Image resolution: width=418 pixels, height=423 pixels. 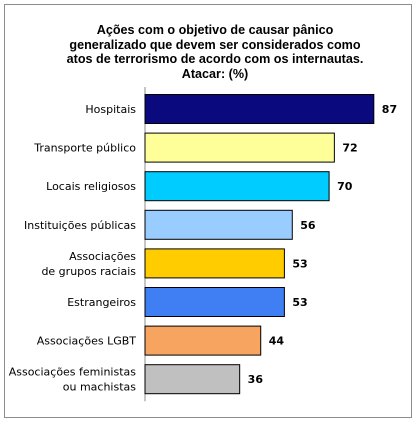 What do you see at coordinates (215, 73) in the screenshot?
I see `chart-title-line-4: Atacar: (%)` at bounding box center [215, 73].